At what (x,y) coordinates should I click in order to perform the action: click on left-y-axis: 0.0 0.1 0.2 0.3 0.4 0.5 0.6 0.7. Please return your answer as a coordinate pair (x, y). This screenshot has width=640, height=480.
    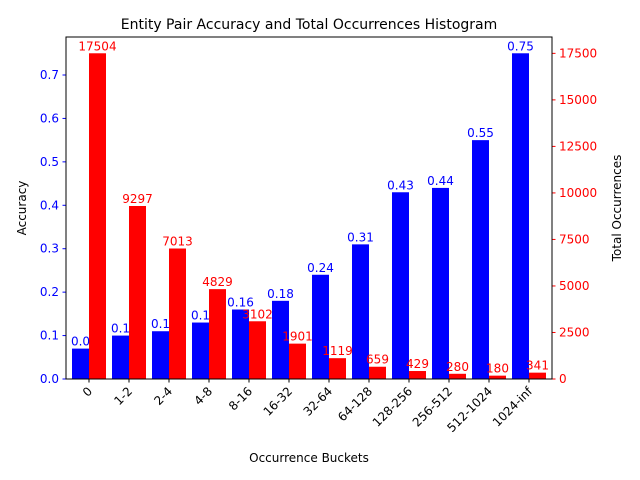
    Looking at the image, I should click on (53, 227).